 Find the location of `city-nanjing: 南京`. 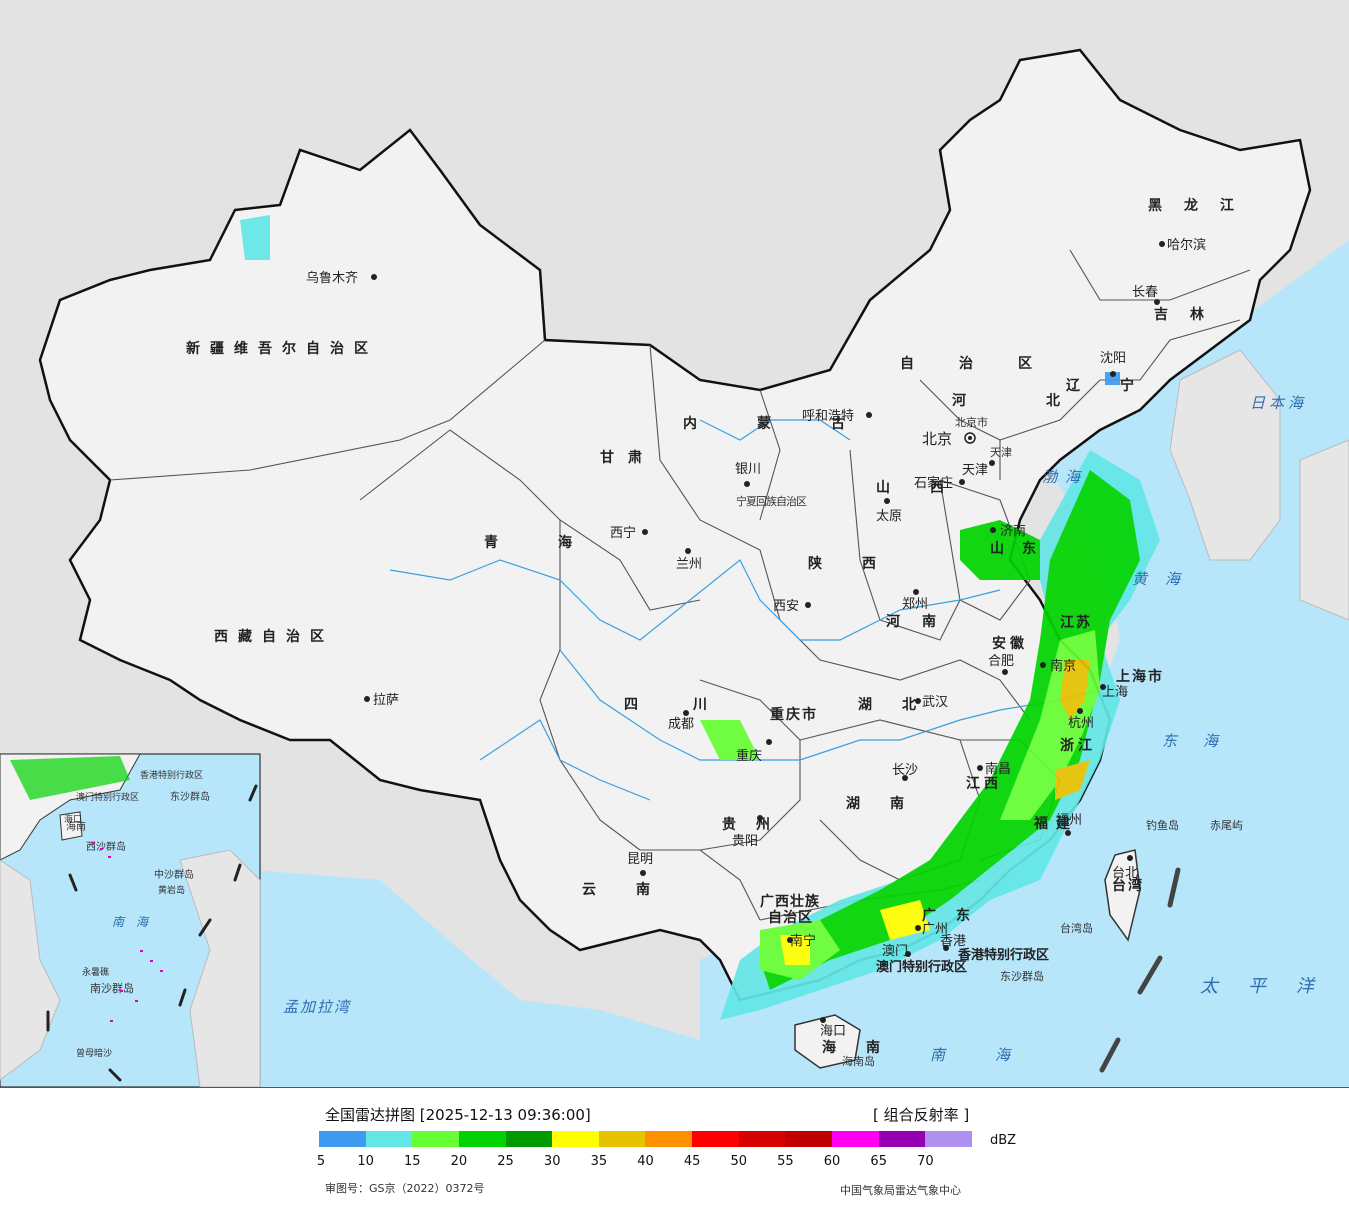

city-nanjing: 南京 is located at coordinates (1063, 666).